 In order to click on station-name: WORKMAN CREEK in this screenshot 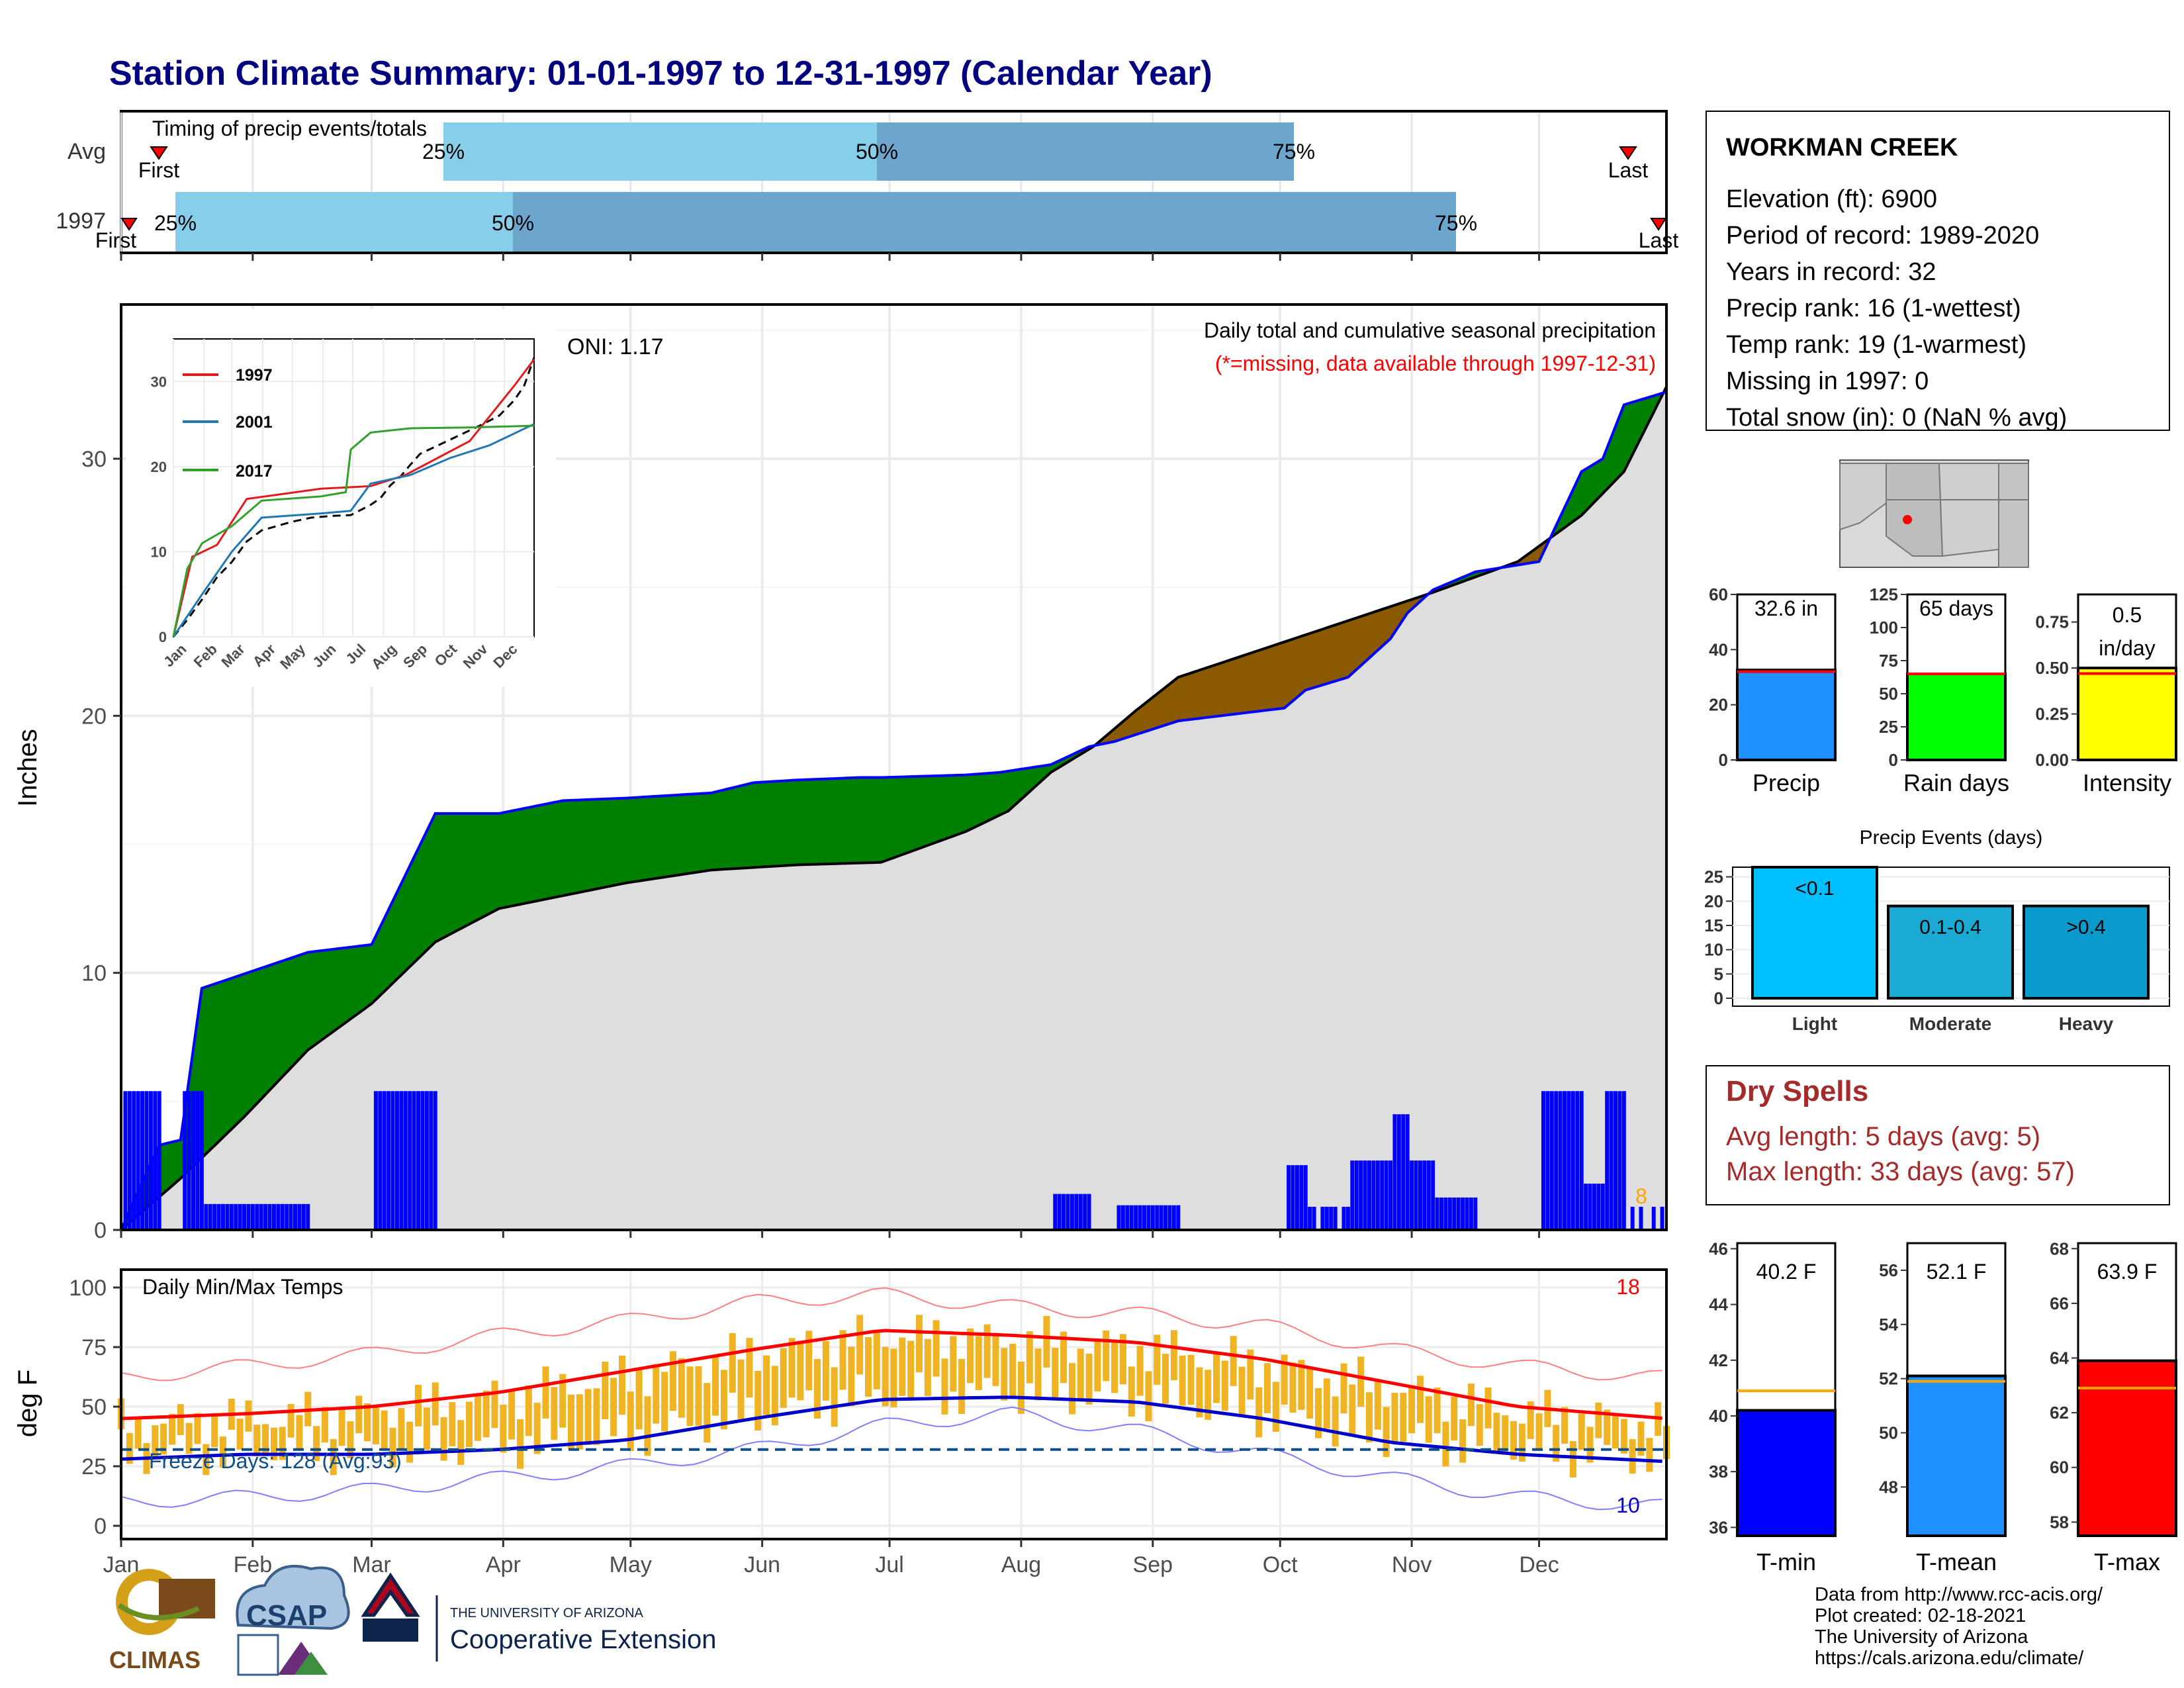, I will do `click(1842, 148)`.